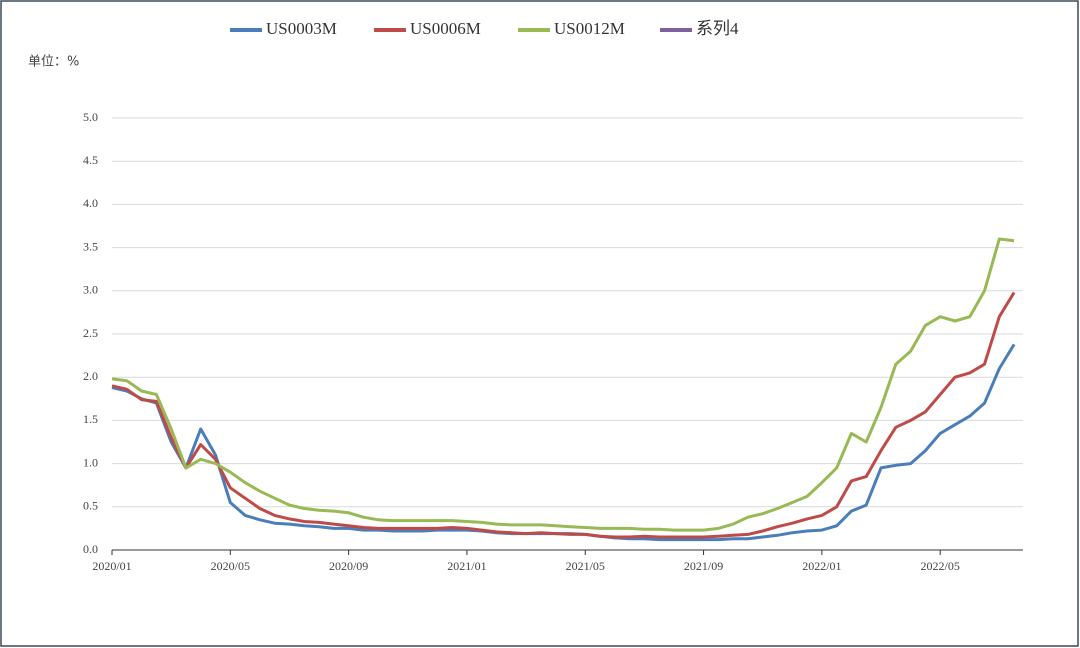 This screenshot has width=1080, height=648. Describe the element at coordinates (821, 566) in the screenshot. I see `x-tick-label: 2022/01` at that location.